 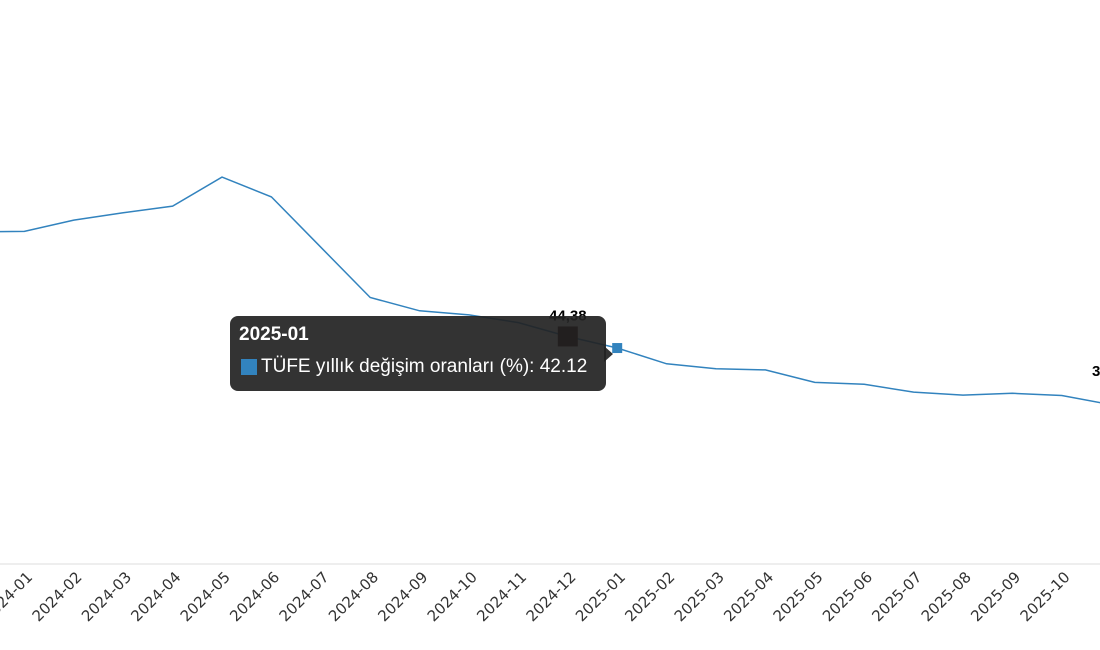 What do you see at coordinates (896, 596) in the screenshot?
I see `x-tick-label: 2025-07` at bounding box center [896, 596].